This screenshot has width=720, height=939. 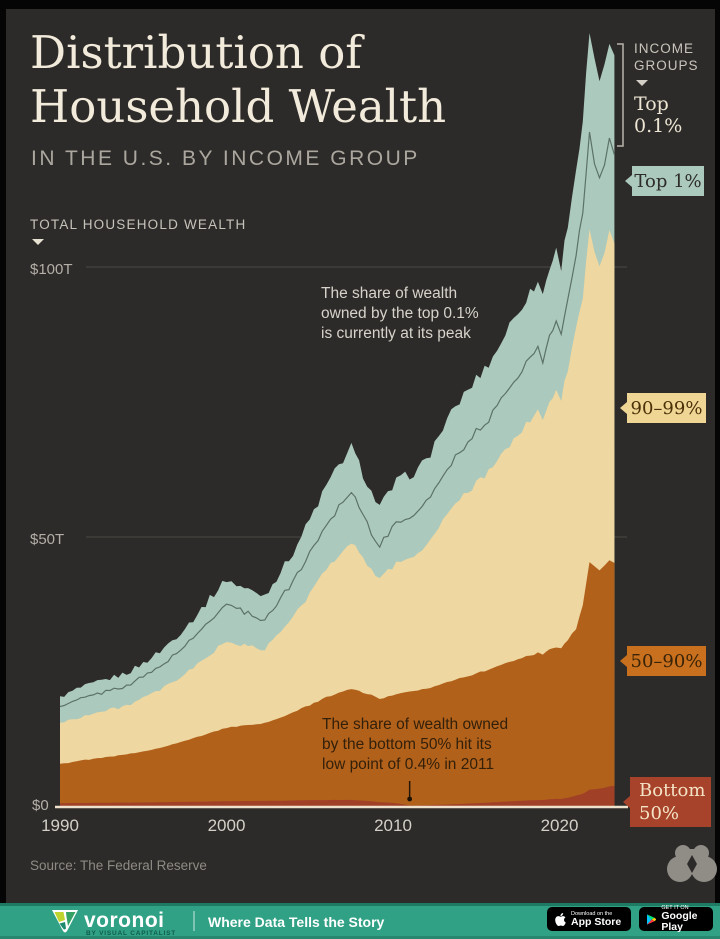 I want to click on y-tick-50t: $50T, so click(x=47, y=539).